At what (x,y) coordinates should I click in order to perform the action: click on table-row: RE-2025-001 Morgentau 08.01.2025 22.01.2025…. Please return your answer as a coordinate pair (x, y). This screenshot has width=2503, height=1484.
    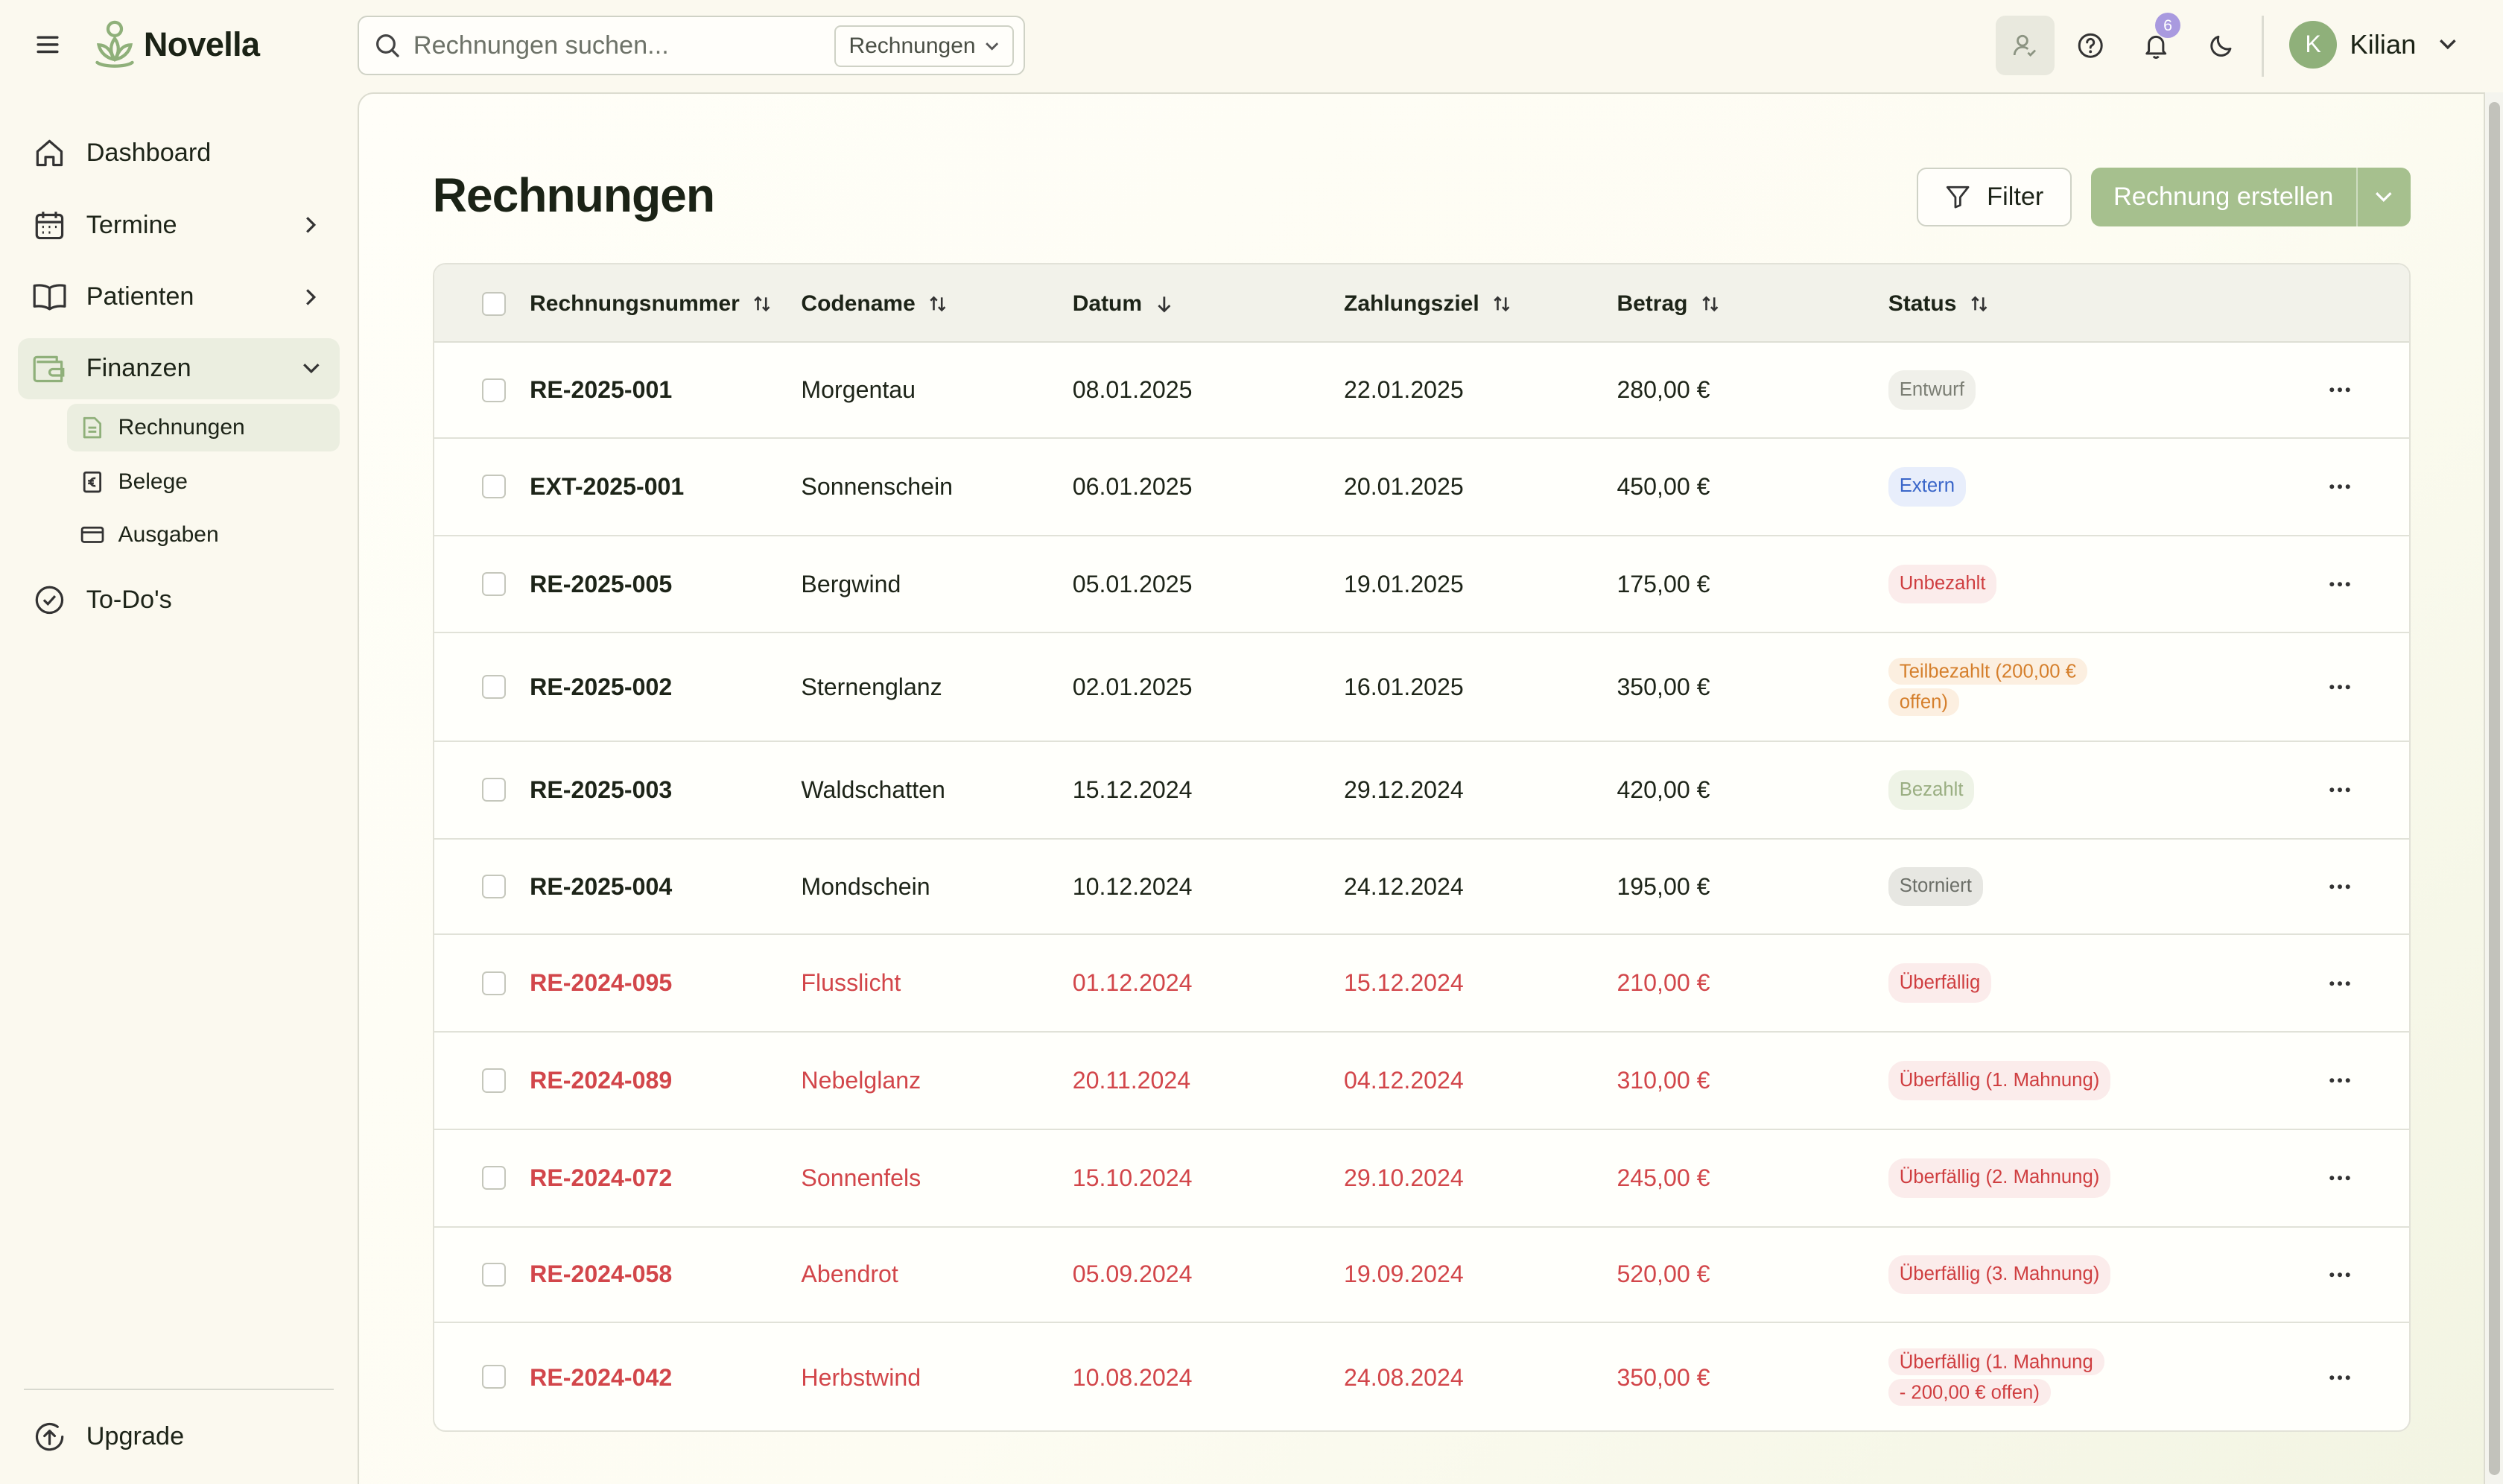
    Looking at the image, I should click on (1422, 391).